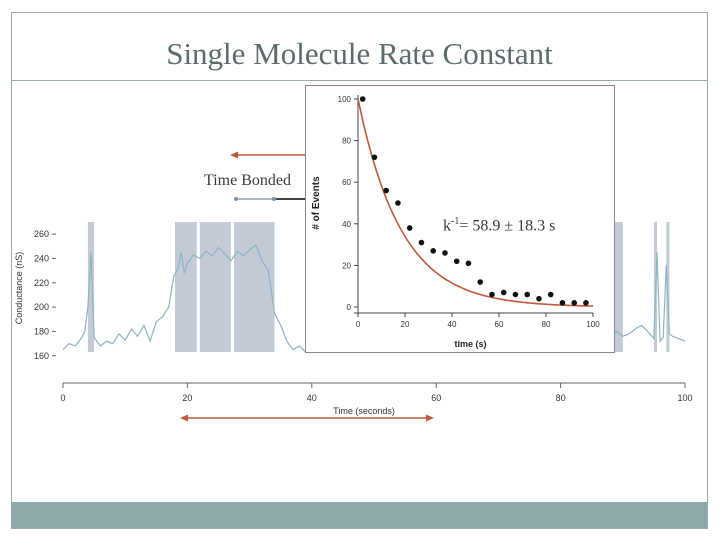  What do you see at coordinates (346, 265) in the screenshot?
I see `inset-y-tick-label: 20` at bounding box center [346, 265].